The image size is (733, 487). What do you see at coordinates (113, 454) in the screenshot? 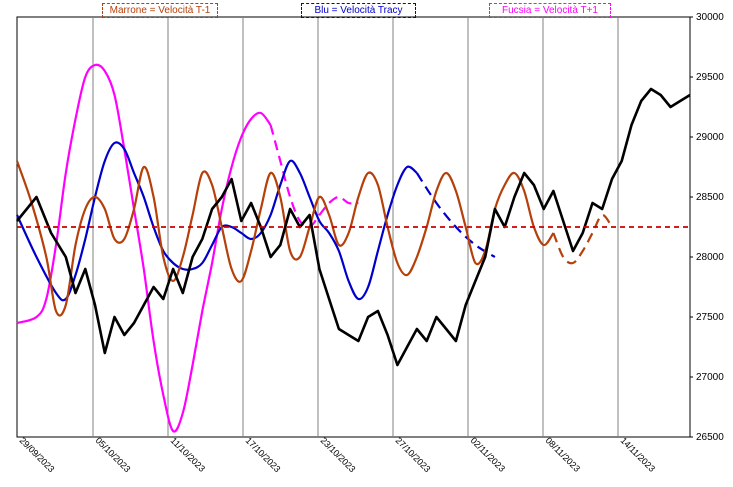
I see `x-tick-label: 05/10/2023` at bounding box center [113, 454].